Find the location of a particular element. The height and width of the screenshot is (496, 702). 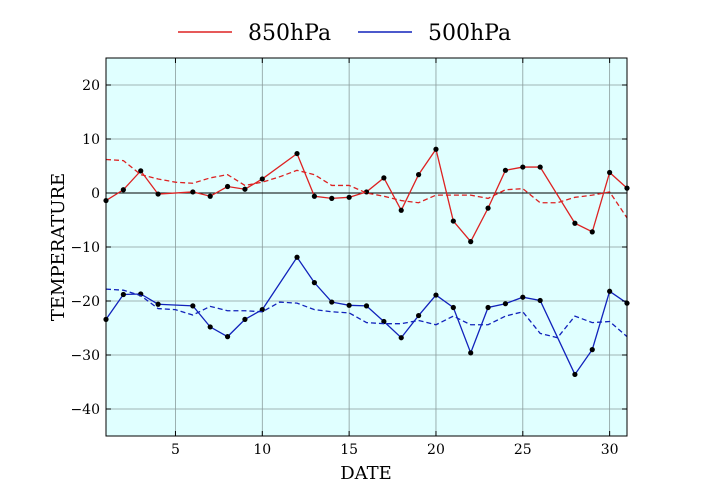

y-tick-label: −10 is located at coordinates (85, 248).